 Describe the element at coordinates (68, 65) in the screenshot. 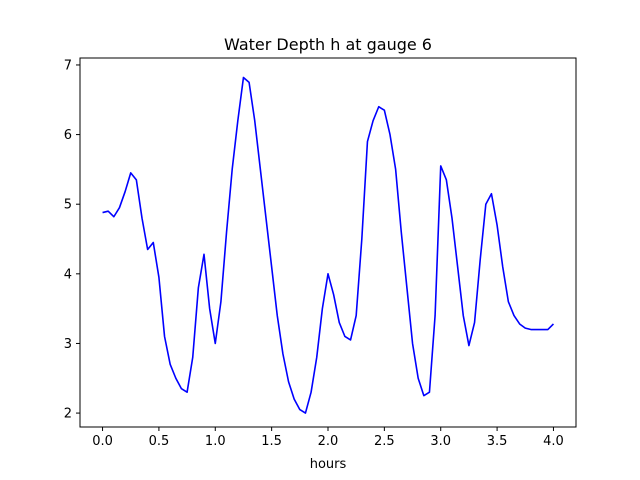

I see `y-tick-label: 7` at that location.